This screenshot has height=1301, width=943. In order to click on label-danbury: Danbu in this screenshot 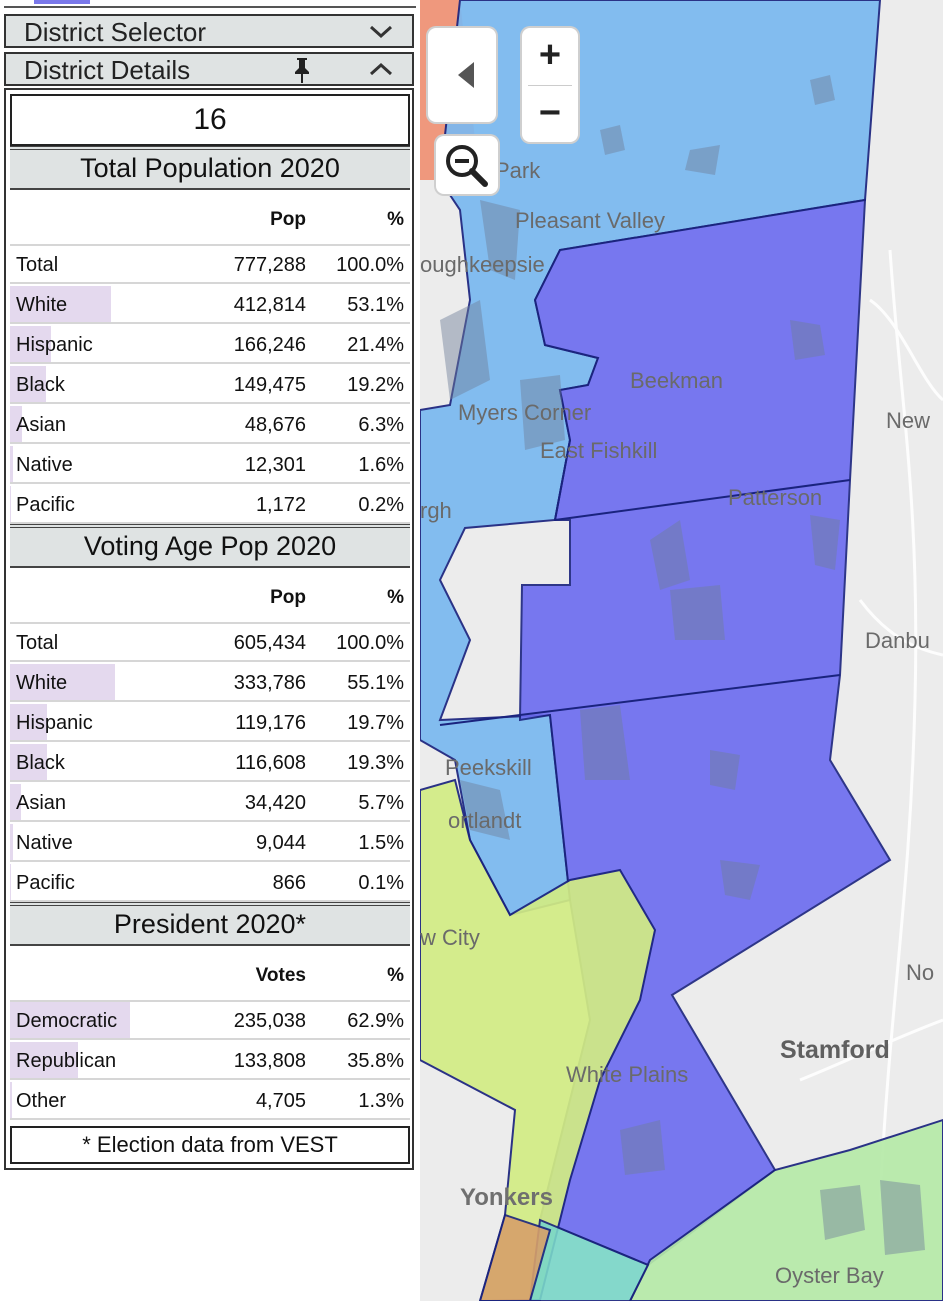, I will do `click(897, 640)`.